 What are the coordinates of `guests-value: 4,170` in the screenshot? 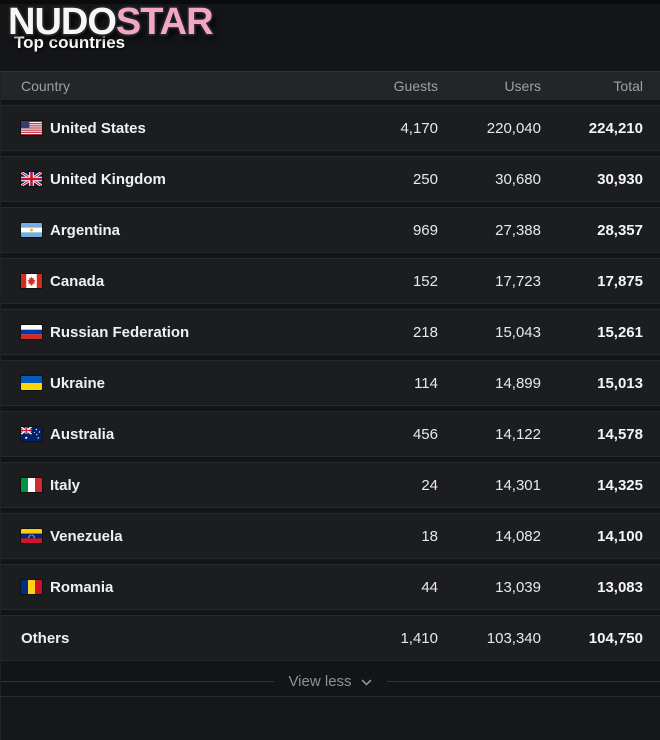 It's located at (419, 128).